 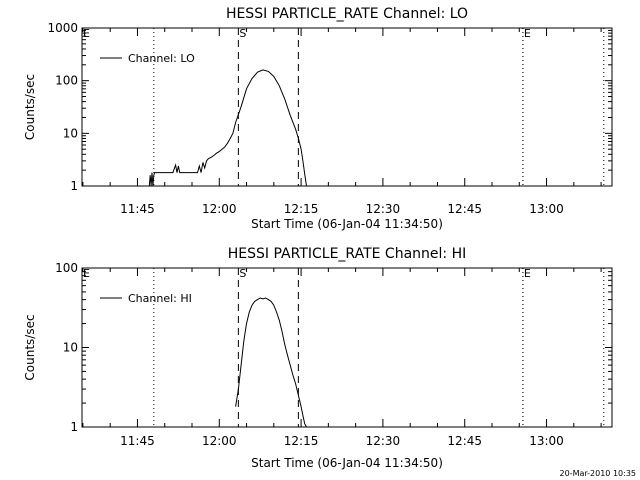 What do you see at coordinates (62, 28) in the screenshot?
I see `y-tick-label: 1000` at bounding box center [62, 28].